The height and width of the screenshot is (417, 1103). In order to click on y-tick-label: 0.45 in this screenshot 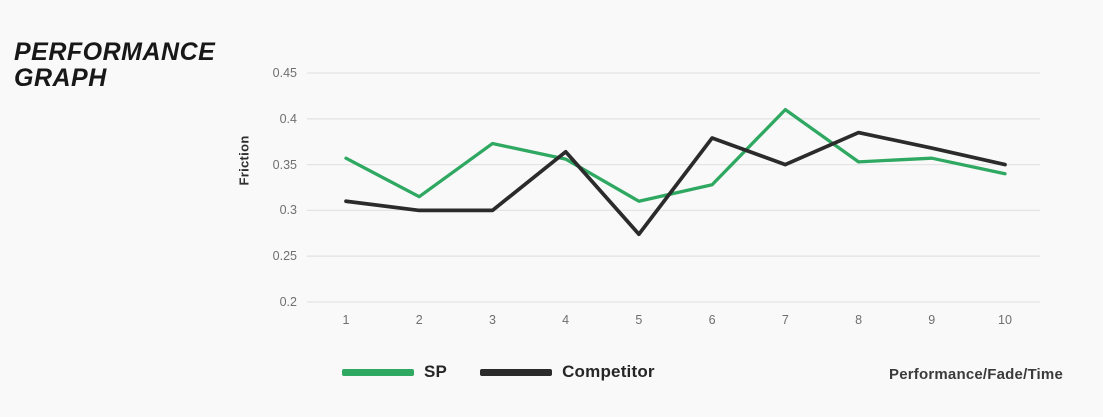, I will do `click(284, 73)`.